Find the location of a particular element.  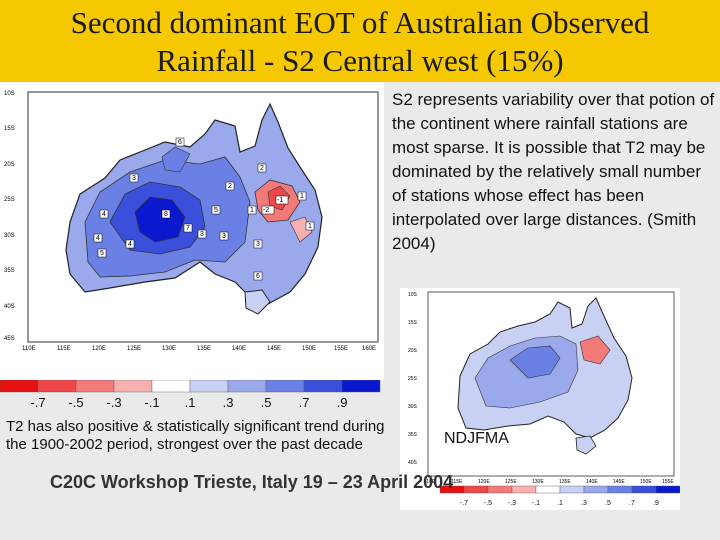

contour-label-15: 2 is located at coordinates (230, 186).